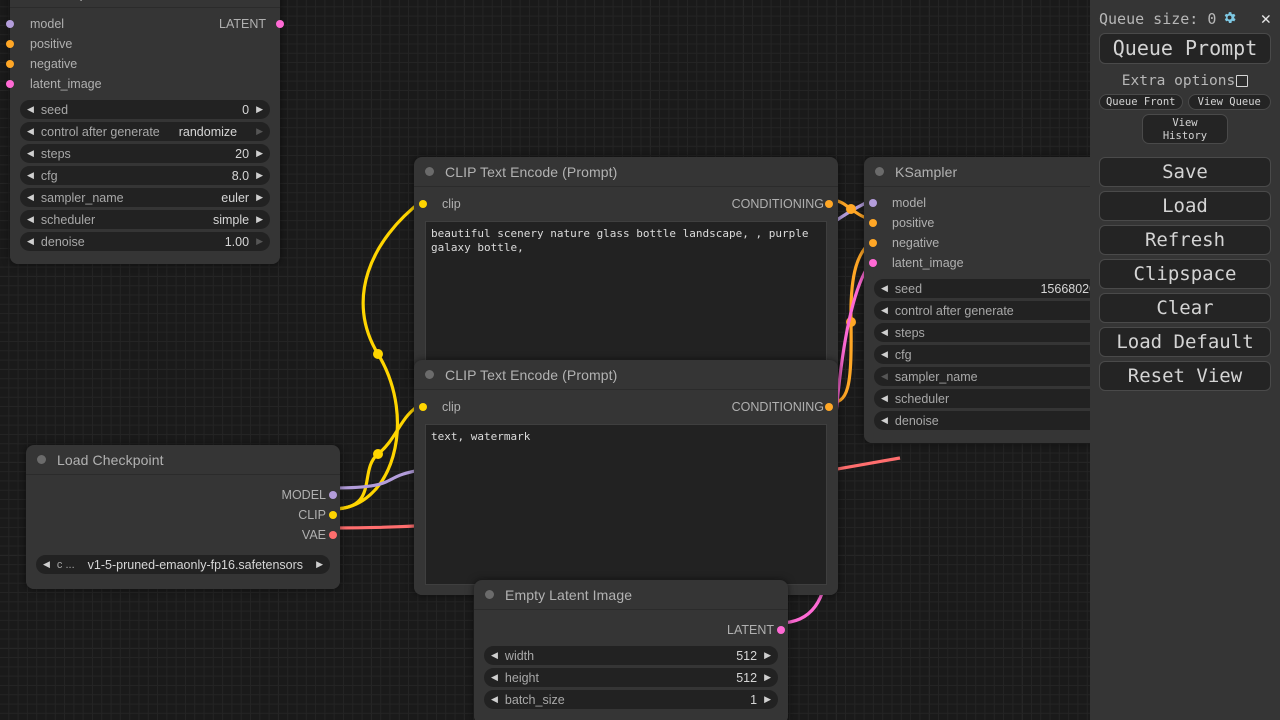 Image resolution: width=1280 pixels, height=720 pixels. What do you see at coordinates (999, 288) in the screenshot?
I see `widget-seed: ◀ seed 1566802087` at bounding box center [999, 288].